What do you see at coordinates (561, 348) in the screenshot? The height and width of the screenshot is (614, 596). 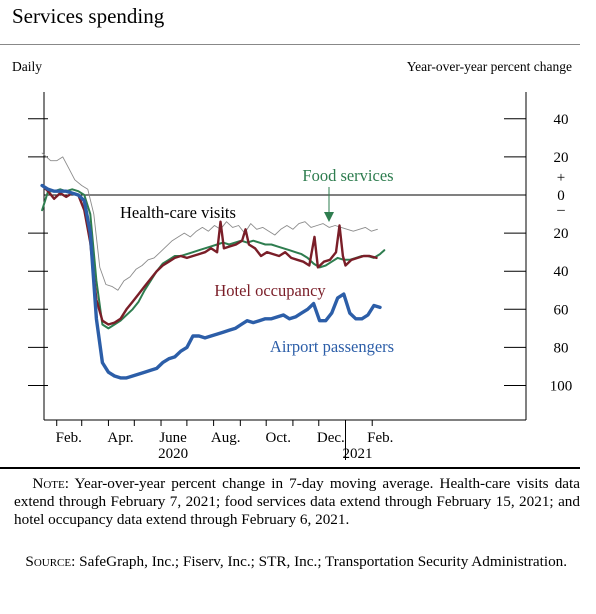 I see `y-tick-label: 80` at bounding box center [561, 348].